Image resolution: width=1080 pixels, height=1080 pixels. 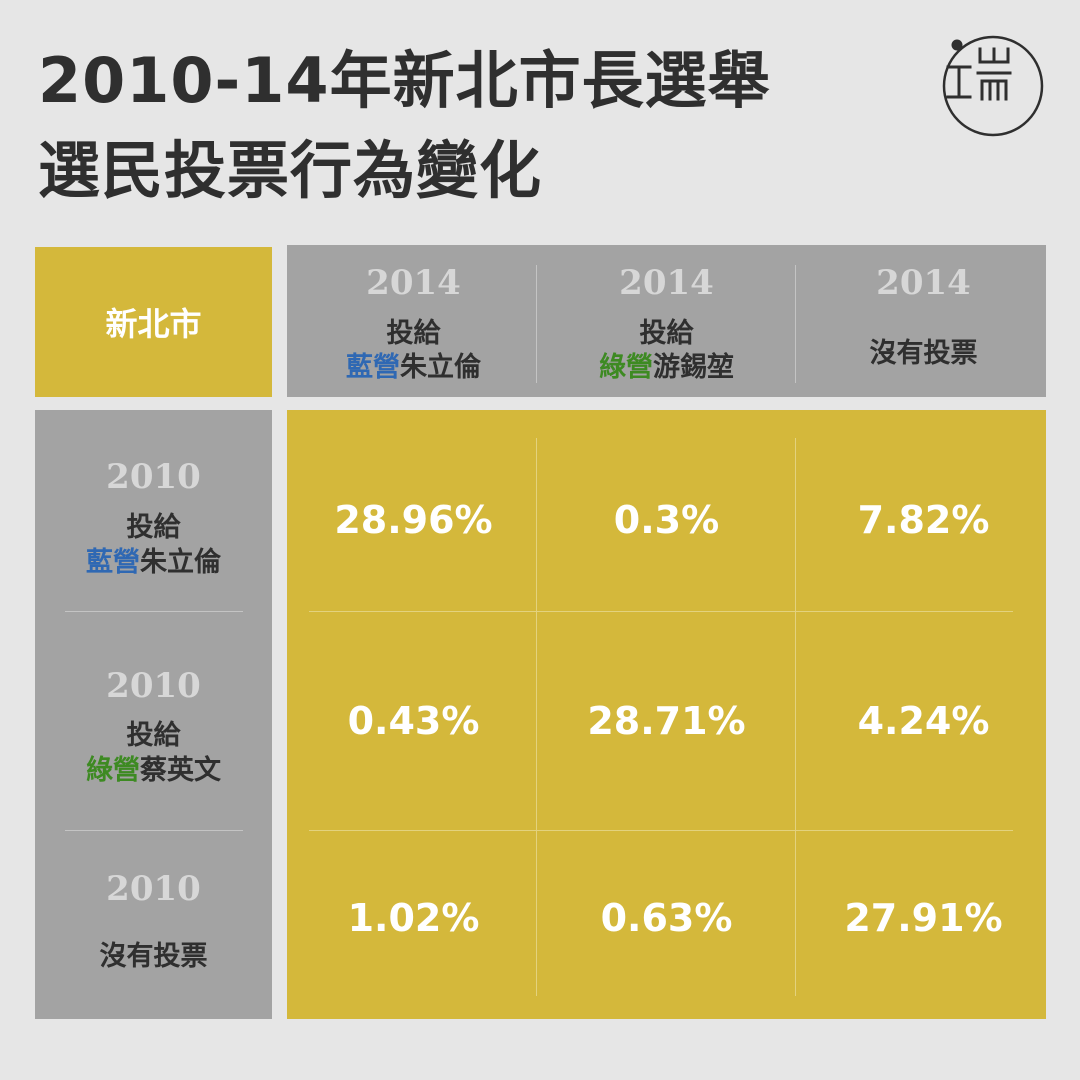 I want to click on value-cell-r2-c2: 28.71%, so click(x=666, y=721).